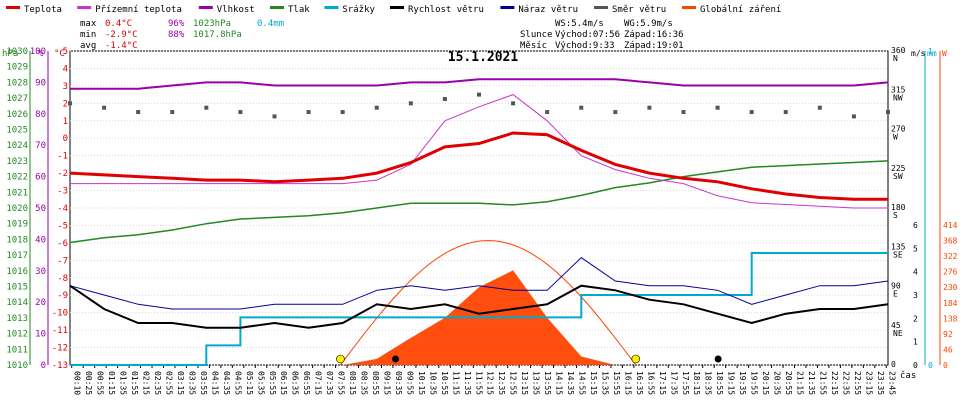 Image resolution: width=966 pixels, height=404 pixels. What do you see at coordinates (237, 383) in the screenshot?
I see `x-tick-label-14: 04:55` at bounding box center [237, 383].